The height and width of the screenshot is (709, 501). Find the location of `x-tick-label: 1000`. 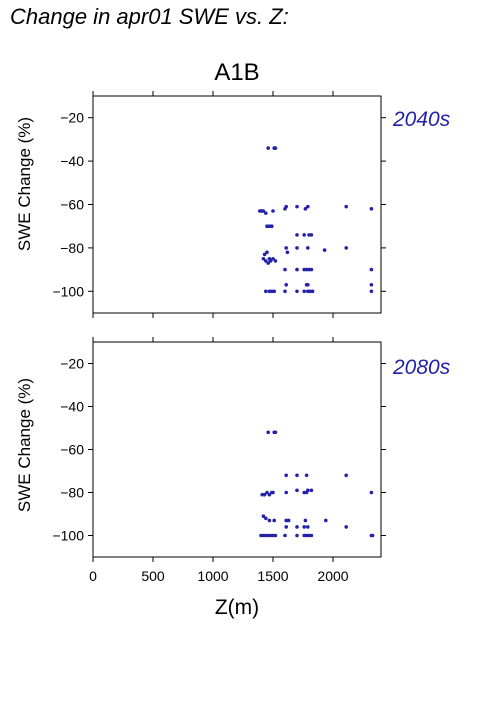

x-tick-label: 1000 is located at coordinates (212, 576).